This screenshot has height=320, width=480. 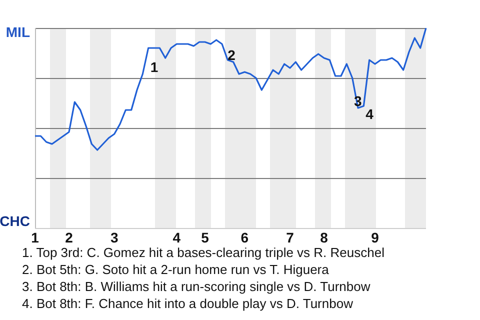 I want to click on x-tick-label: 4, so click(x=176, y=237).